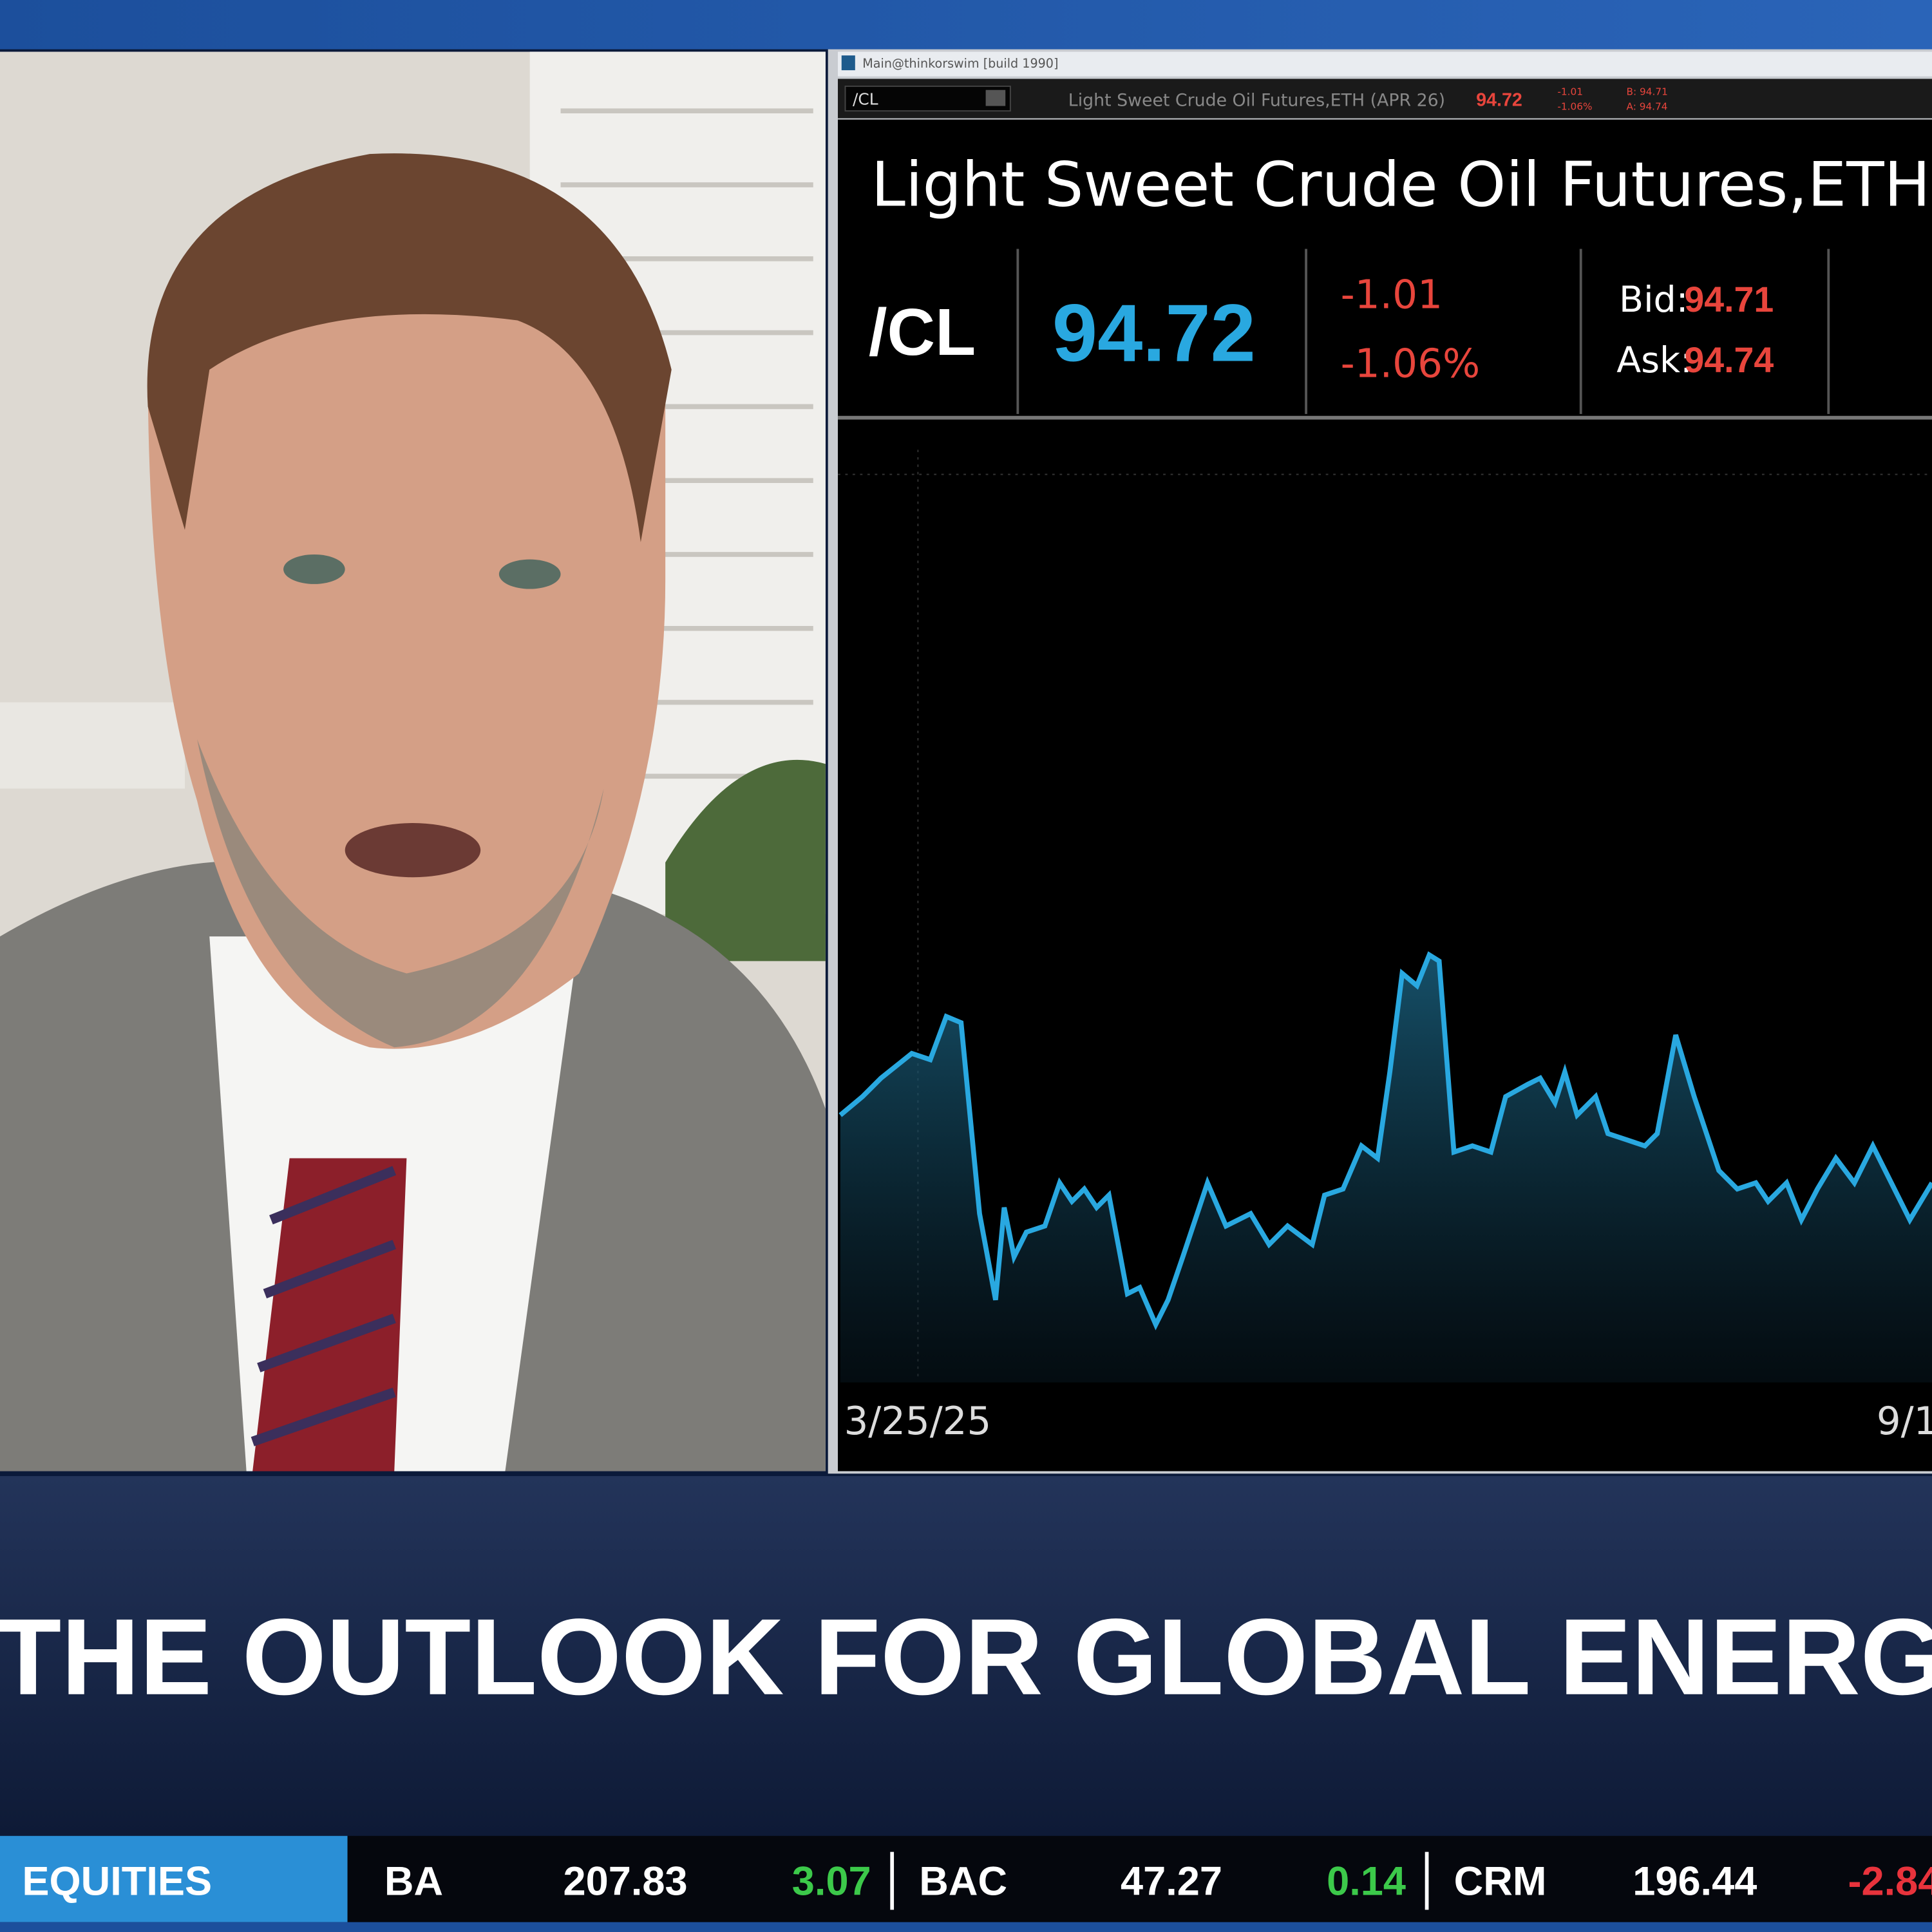 This screenshot has width=1932, height=1932. What do you see at coordinates (1366, 1882) in the screenshot?
I see `ticker-change: 0.14` at bounding box center [1366, 1882].